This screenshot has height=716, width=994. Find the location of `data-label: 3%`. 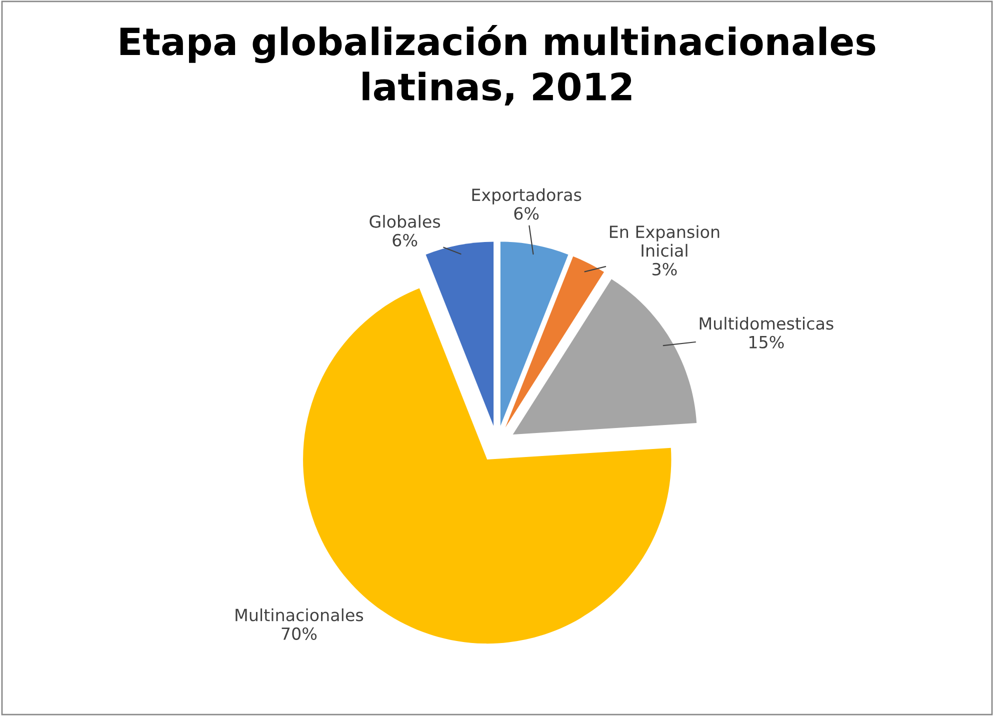

data-label: 3% is located at coordinates (664, 269).